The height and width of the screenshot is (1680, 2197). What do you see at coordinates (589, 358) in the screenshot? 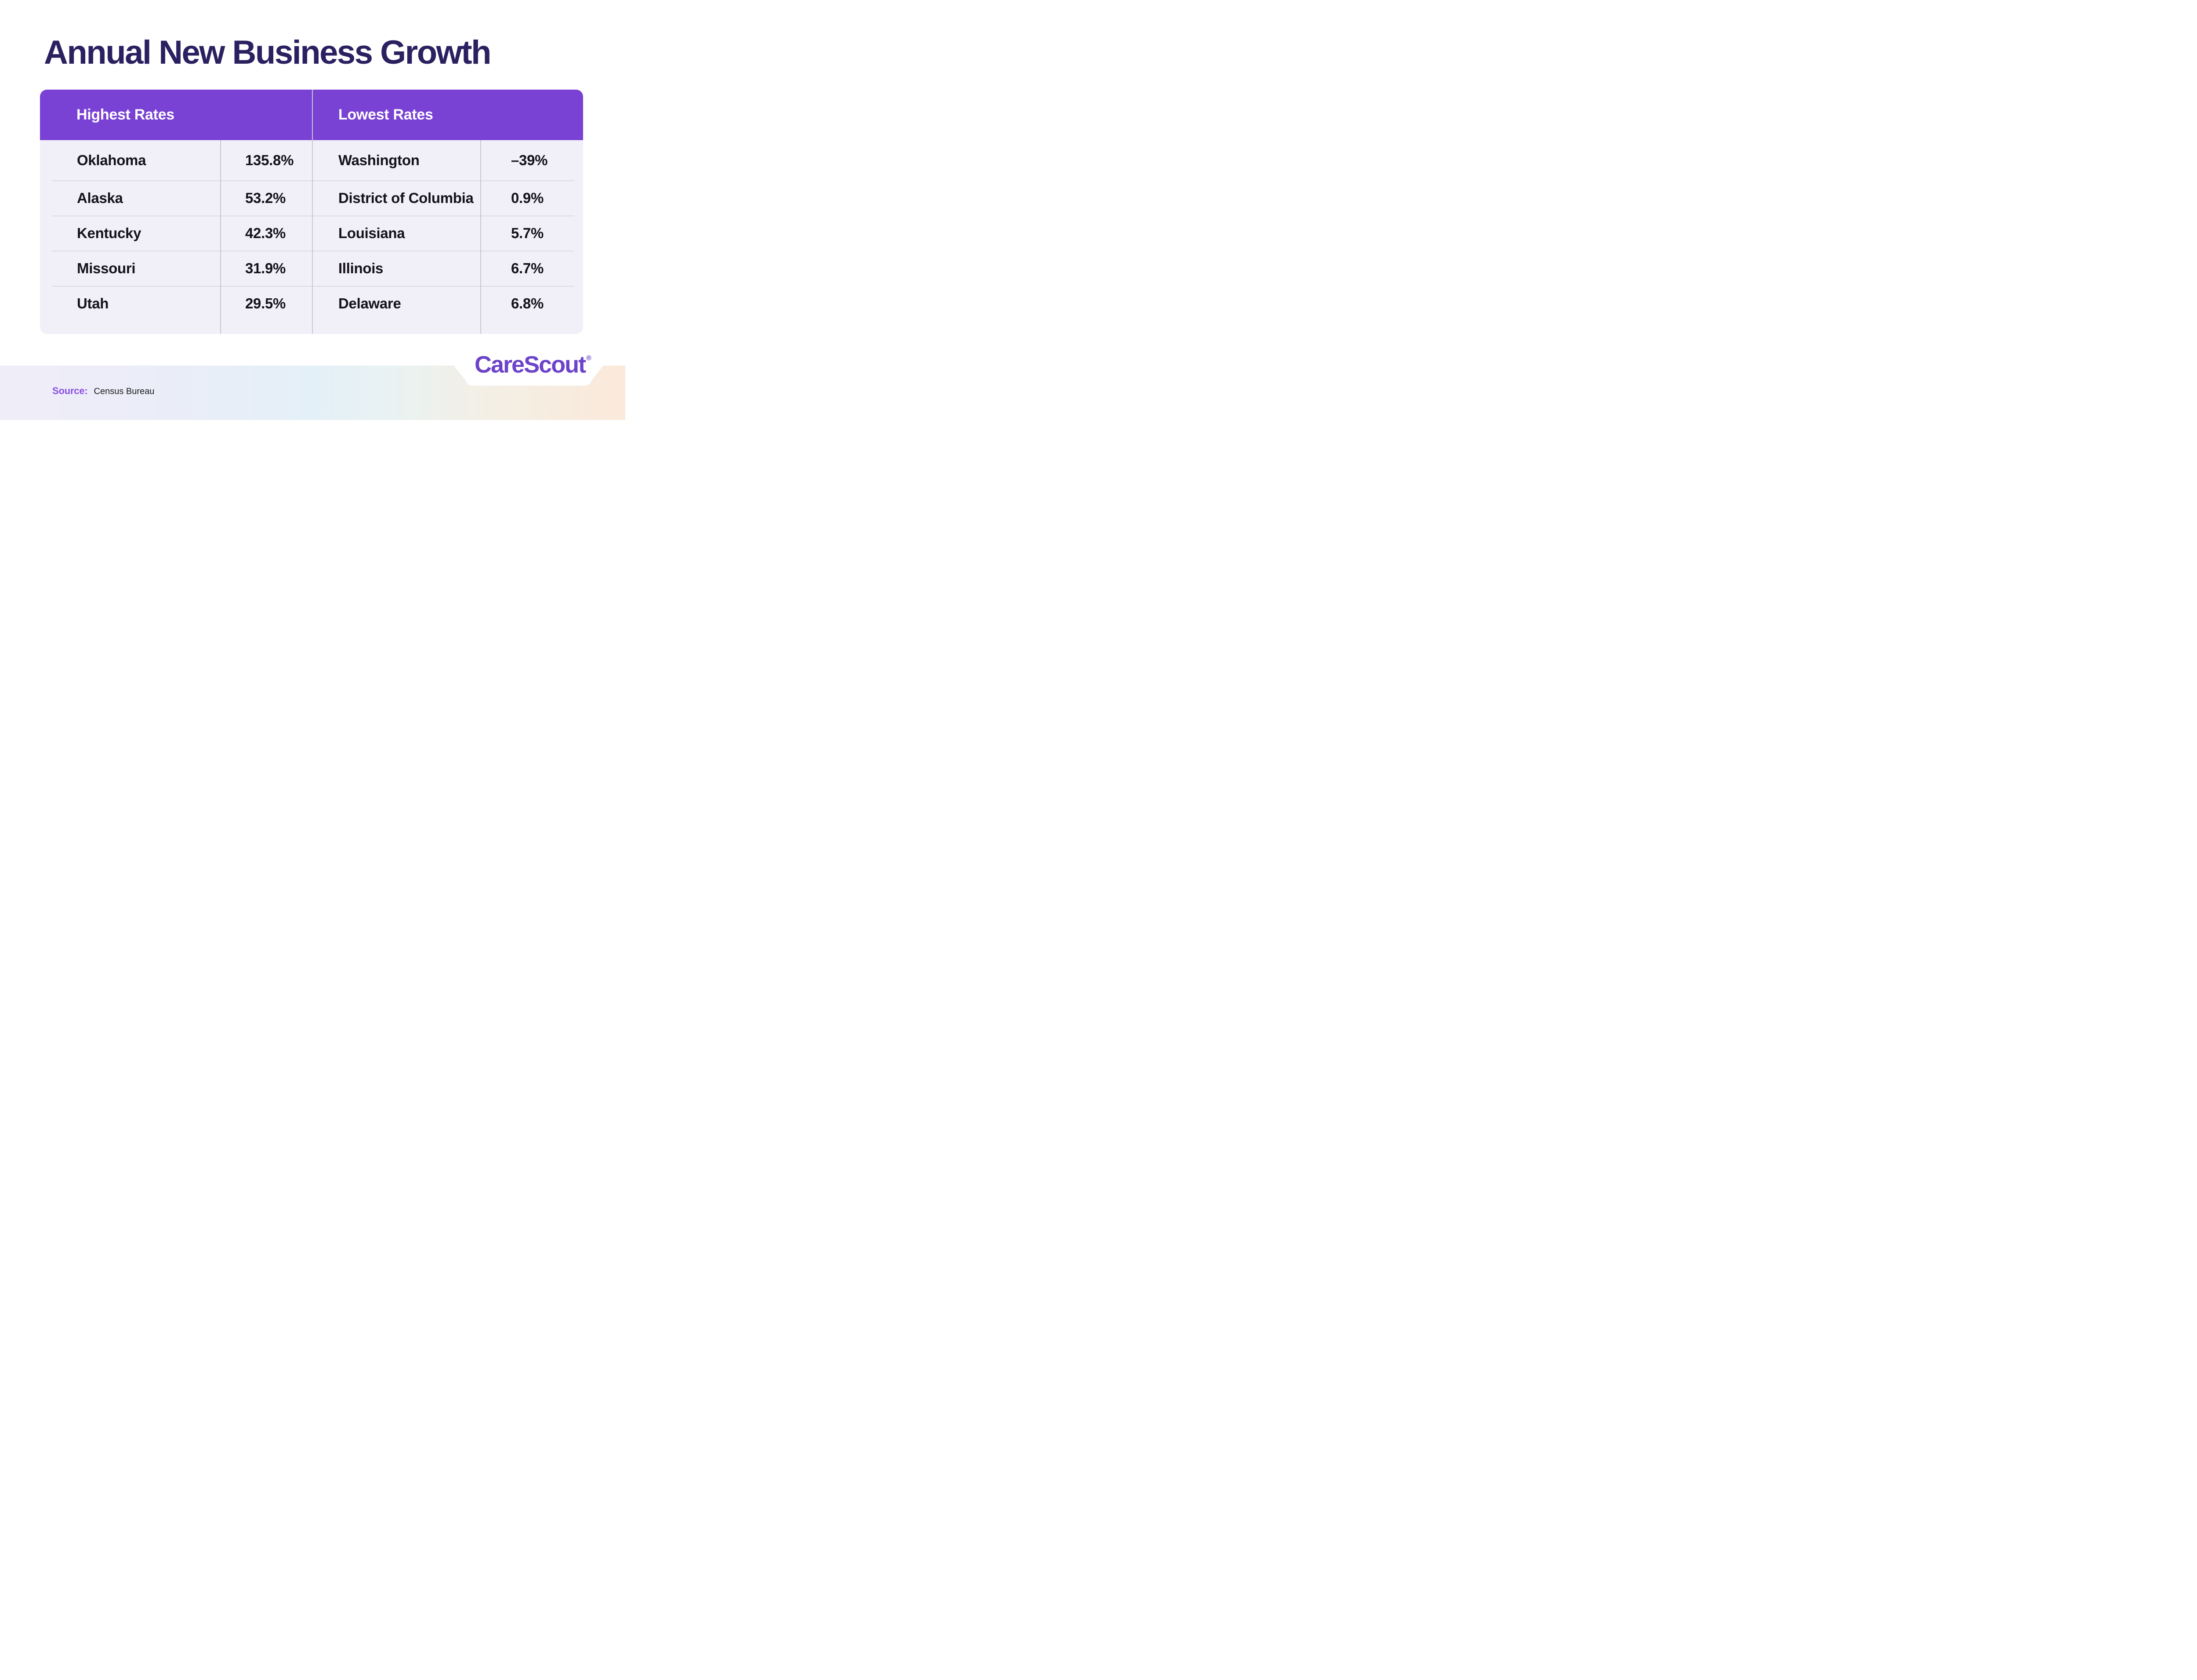
I see `registered-trademark-icon: ®` at bounding box center [589, 358].